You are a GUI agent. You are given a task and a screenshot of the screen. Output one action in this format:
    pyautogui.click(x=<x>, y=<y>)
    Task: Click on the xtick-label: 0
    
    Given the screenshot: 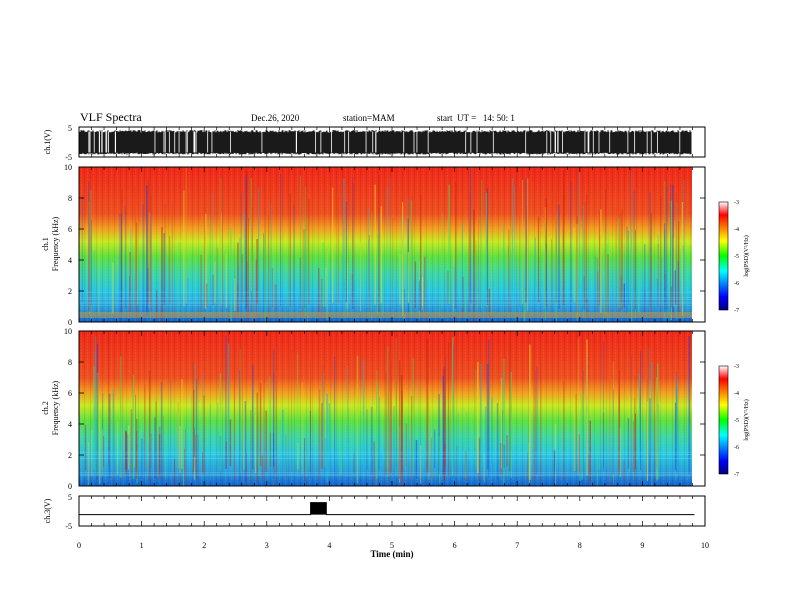 What is the action you would take?
    pyautogui.click(x=79, y=545)
    